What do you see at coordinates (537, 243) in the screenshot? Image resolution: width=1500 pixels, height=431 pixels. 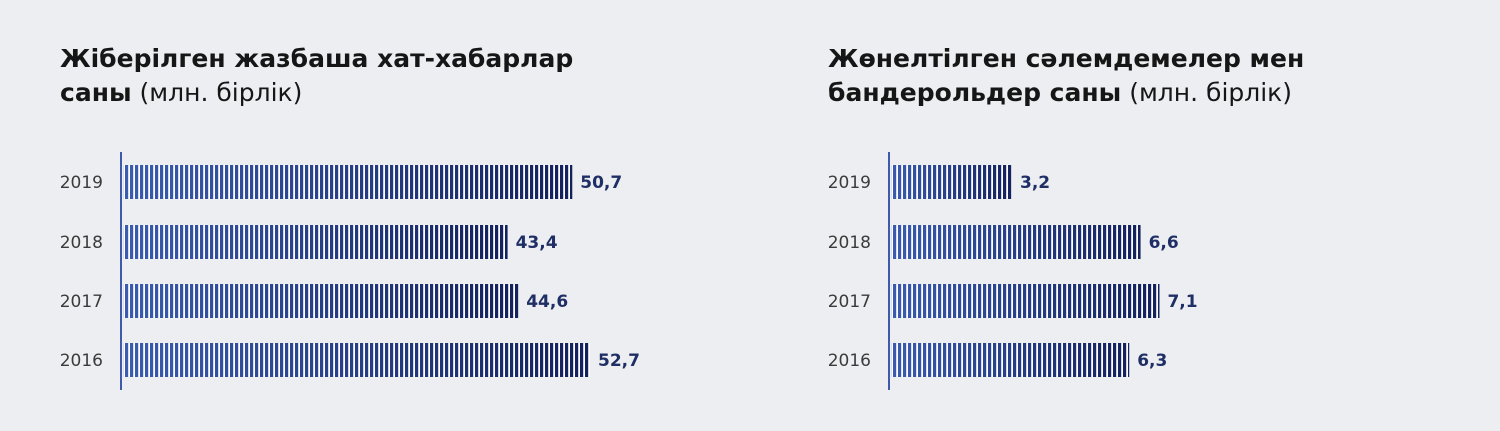 I see `value-label-2018: 43,4` at bounding box center [537, 243].